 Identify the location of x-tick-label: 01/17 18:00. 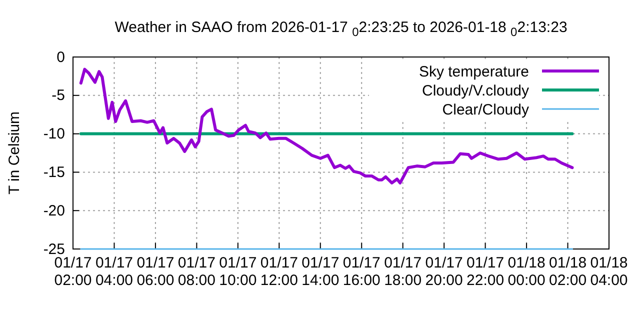
(403, 271).